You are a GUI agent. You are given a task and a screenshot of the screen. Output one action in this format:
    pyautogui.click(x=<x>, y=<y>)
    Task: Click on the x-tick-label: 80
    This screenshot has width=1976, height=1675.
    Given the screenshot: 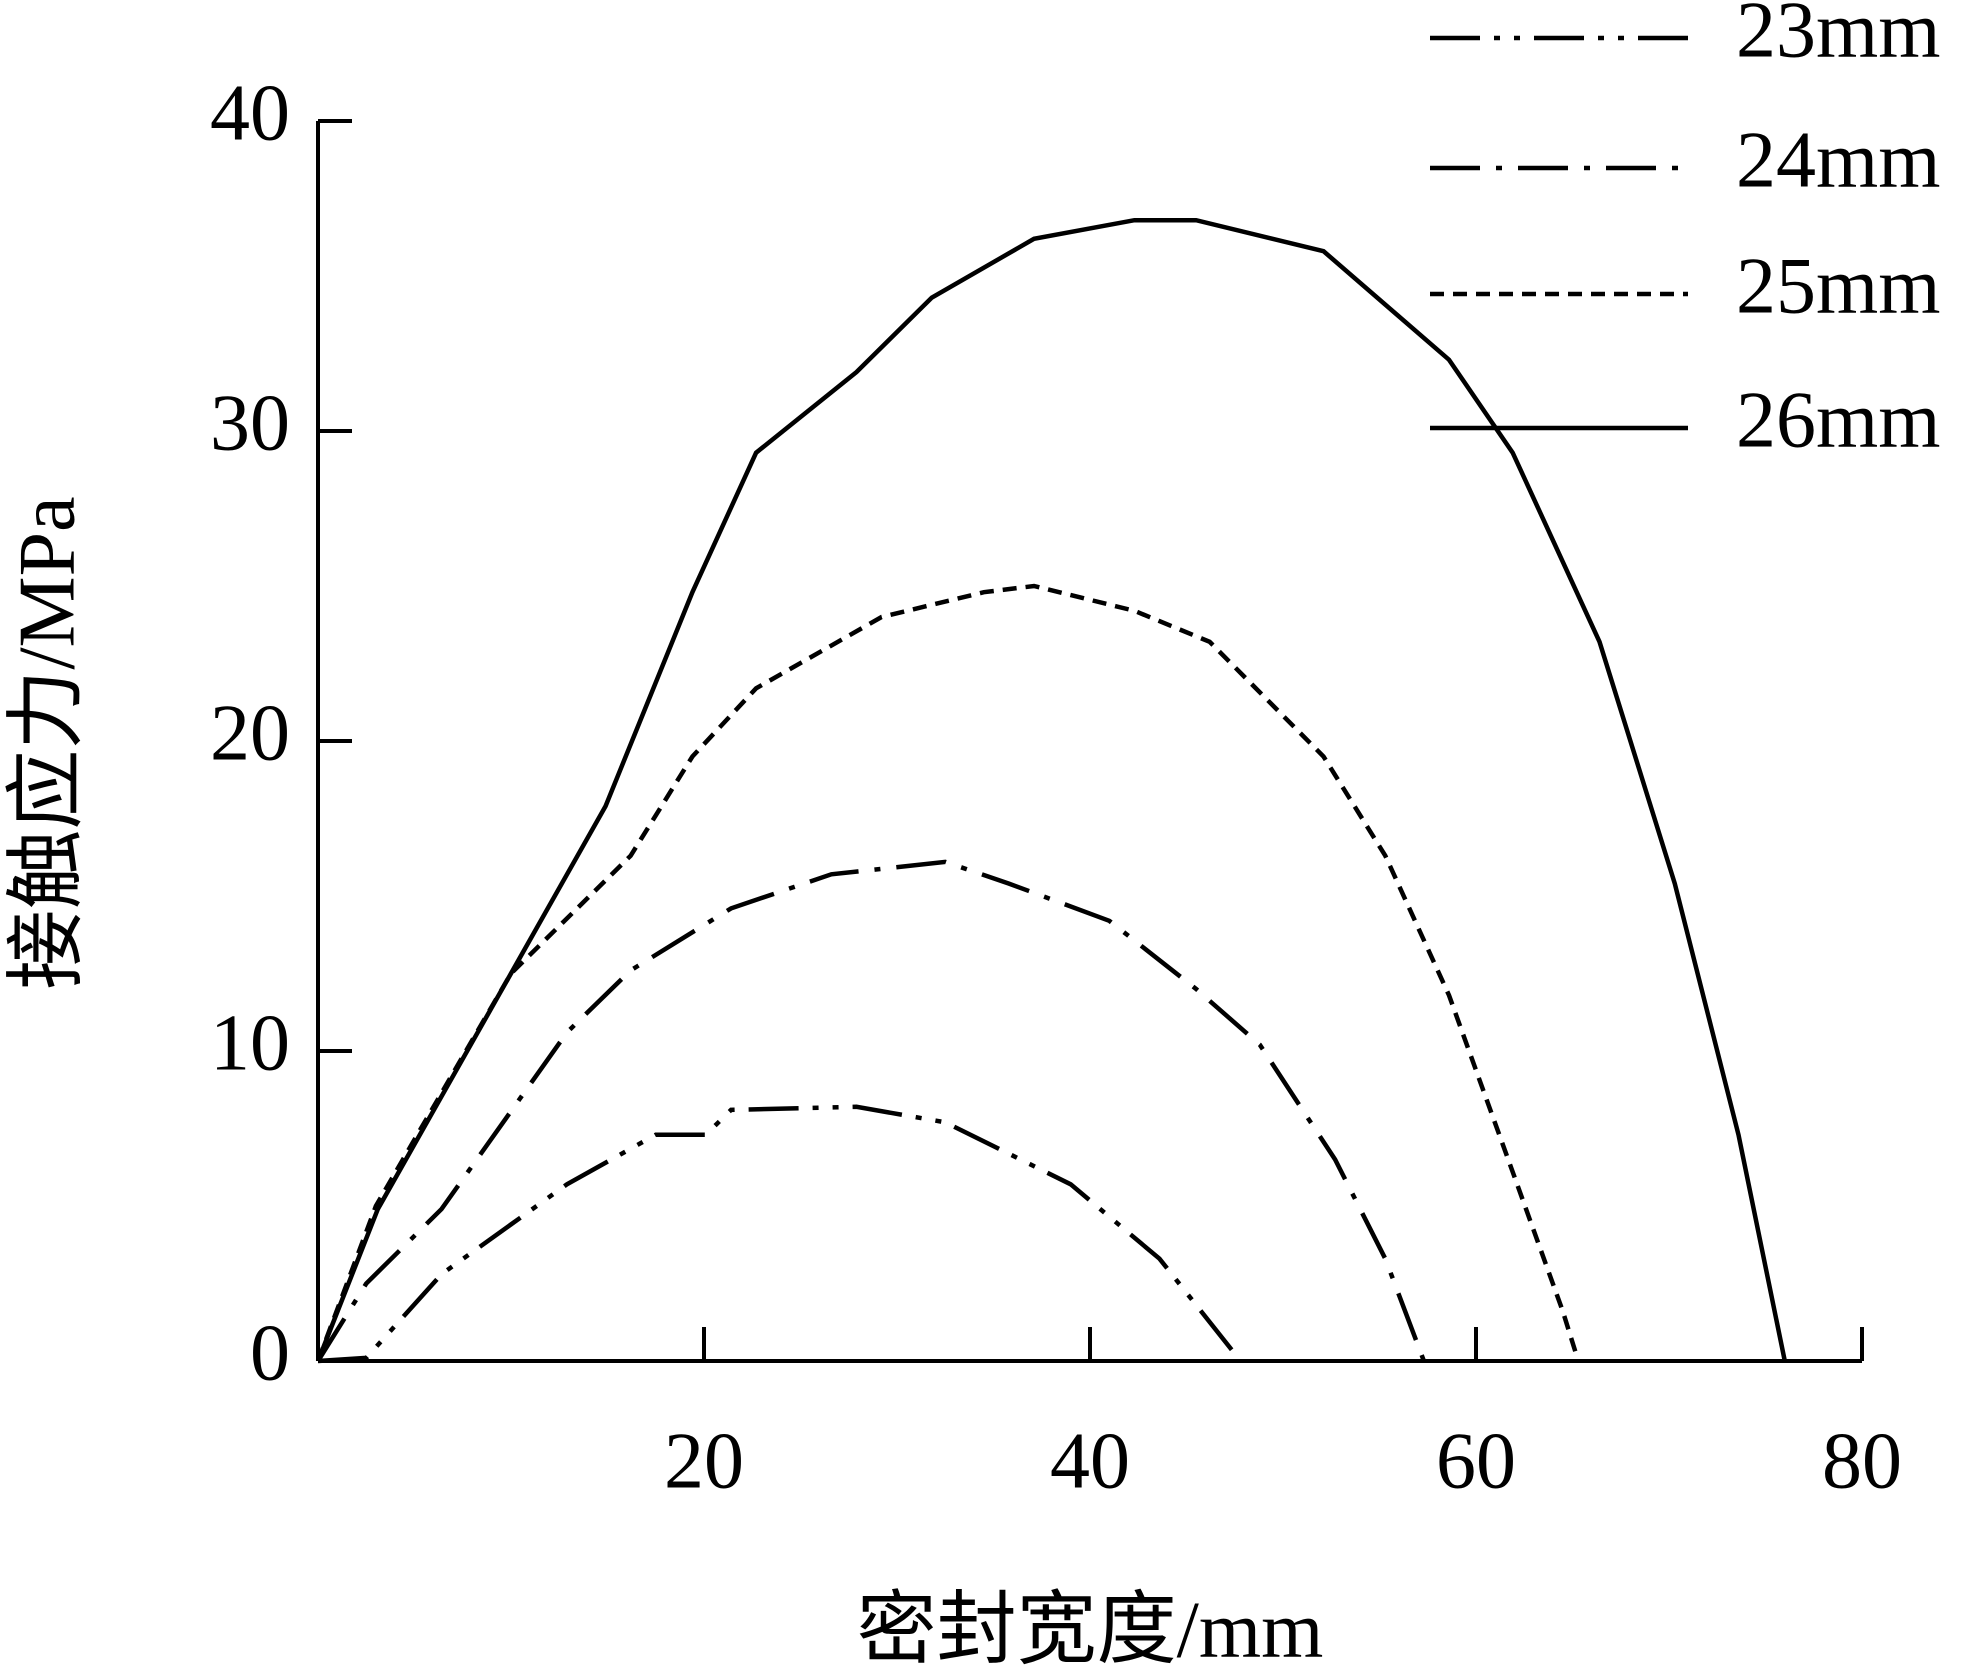 What is the action you would take?
    pyautogui.click(x=1862, y=1461)
    